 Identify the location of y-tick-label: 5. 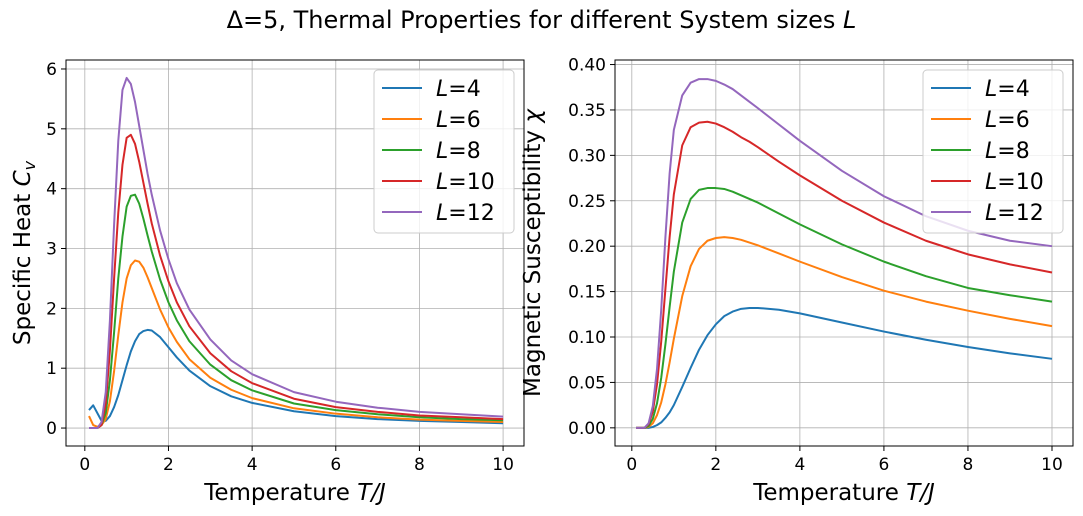
(51, 130).